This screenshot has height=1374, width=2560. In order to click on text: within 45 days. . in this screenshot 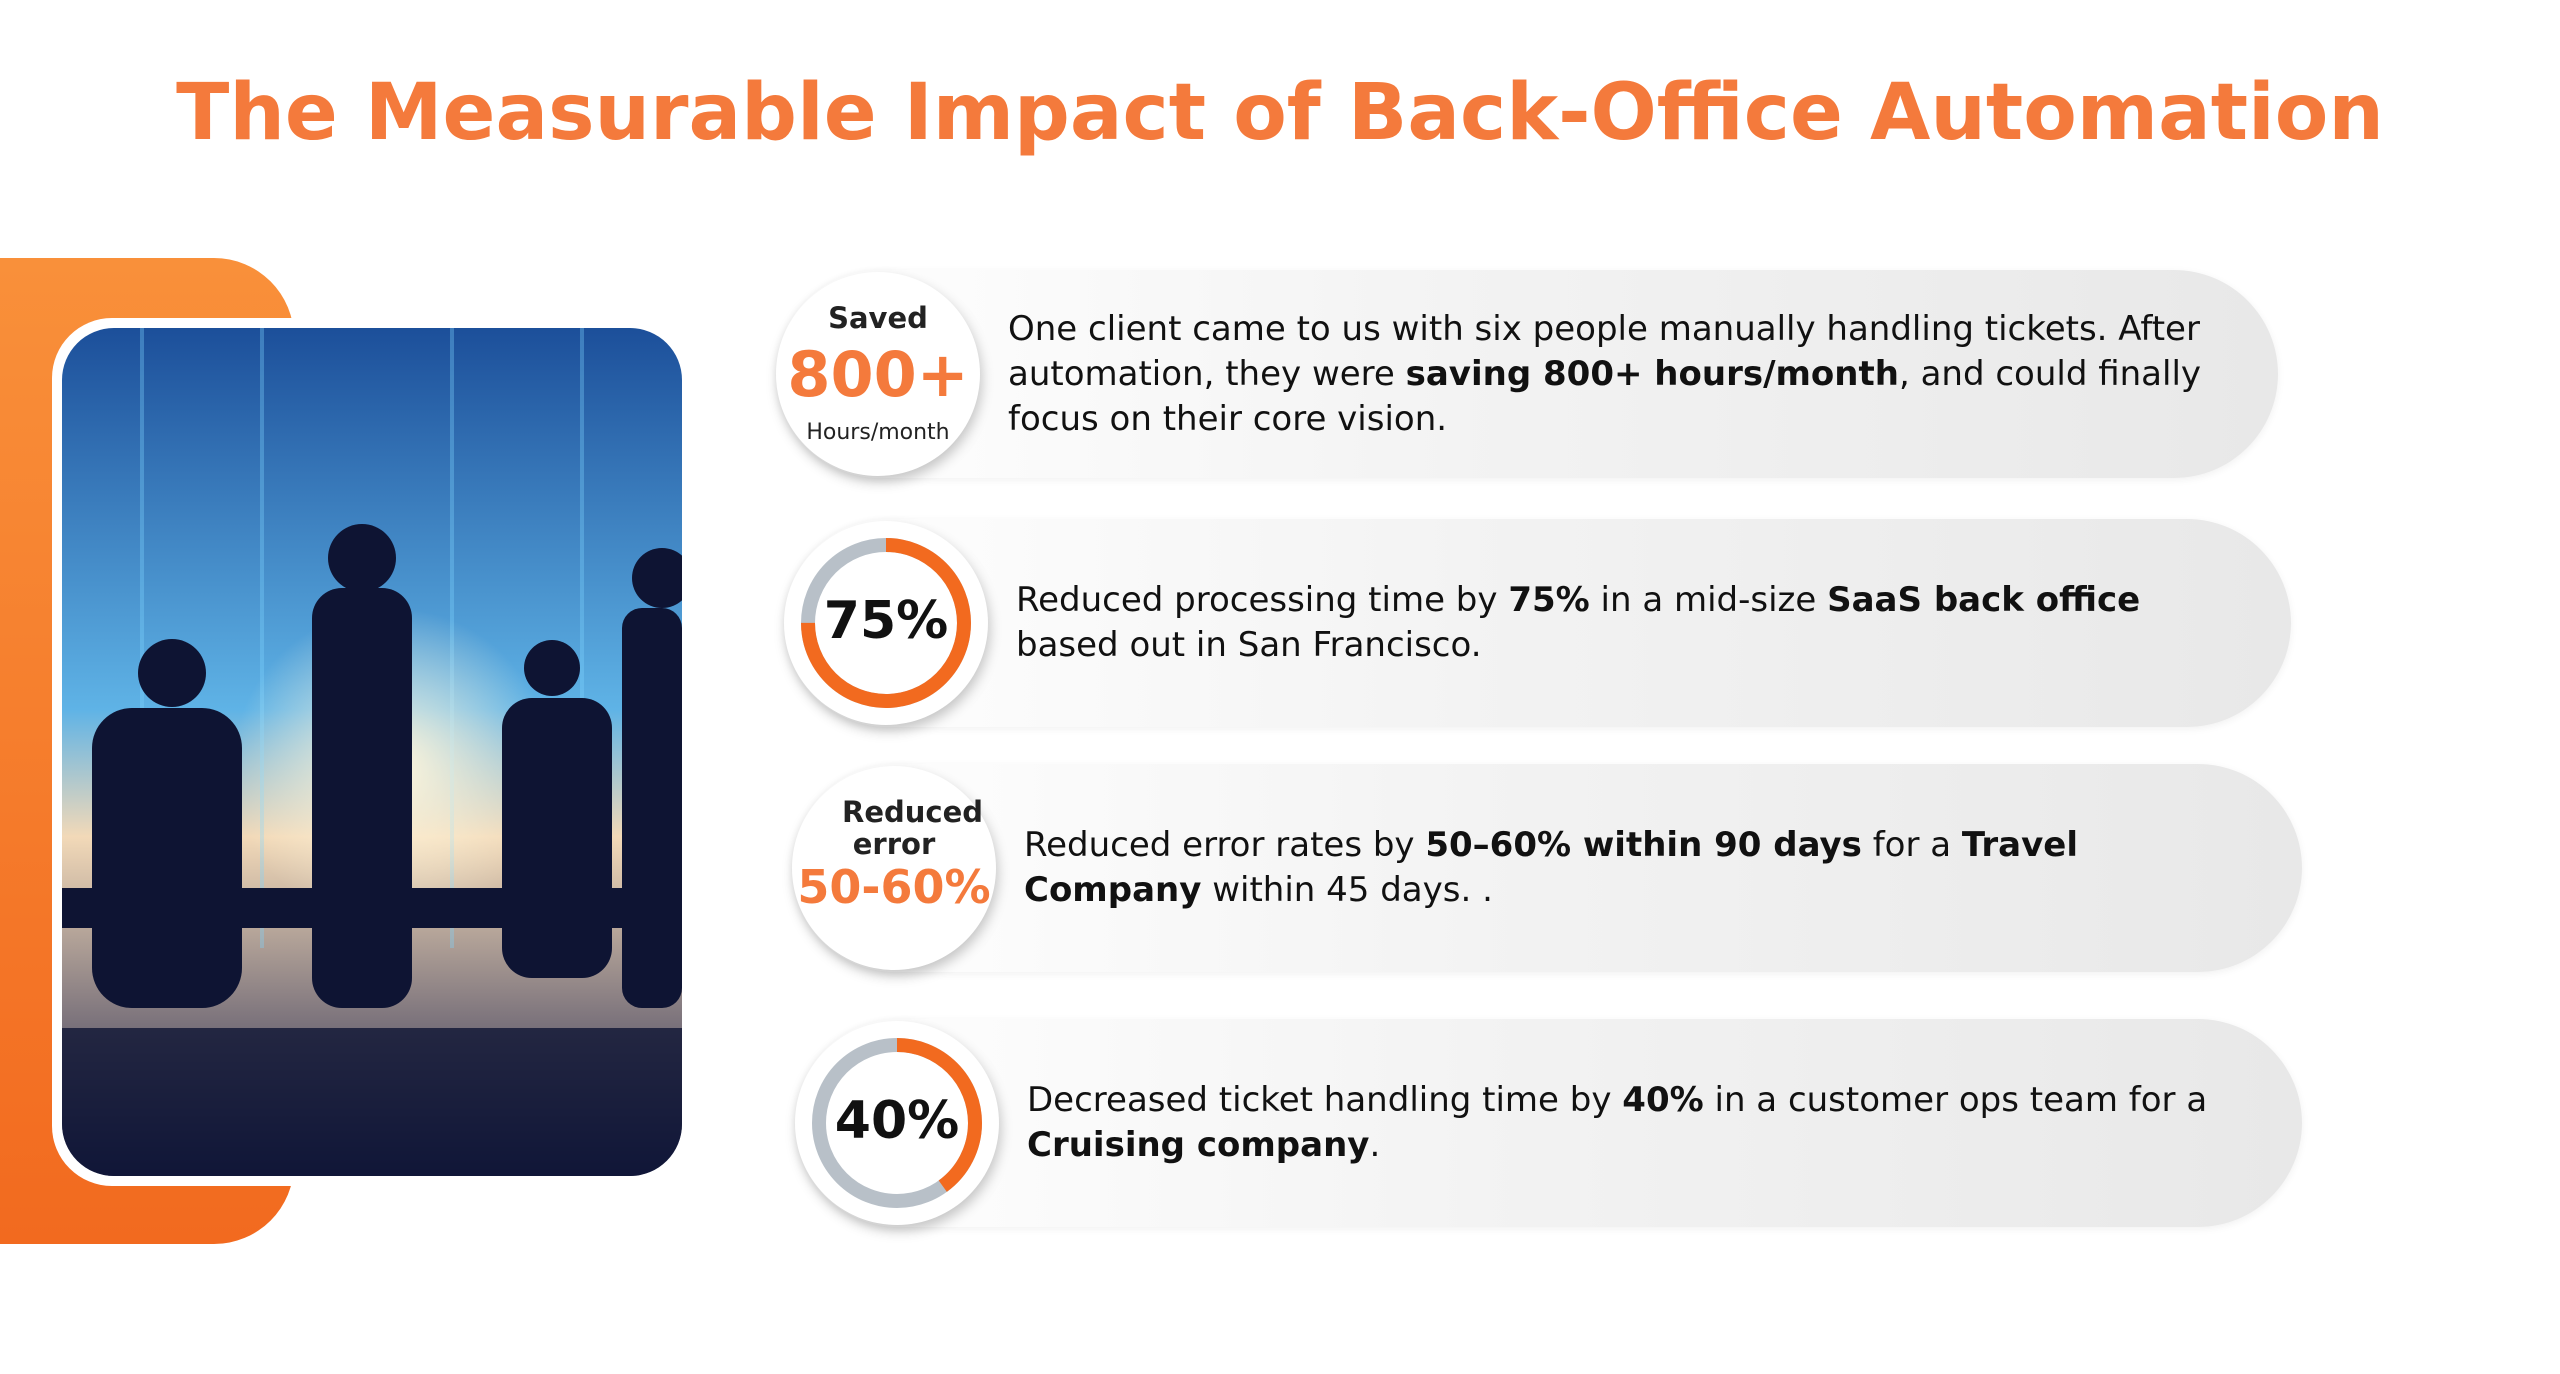, I will do `click(1347, 890)`.